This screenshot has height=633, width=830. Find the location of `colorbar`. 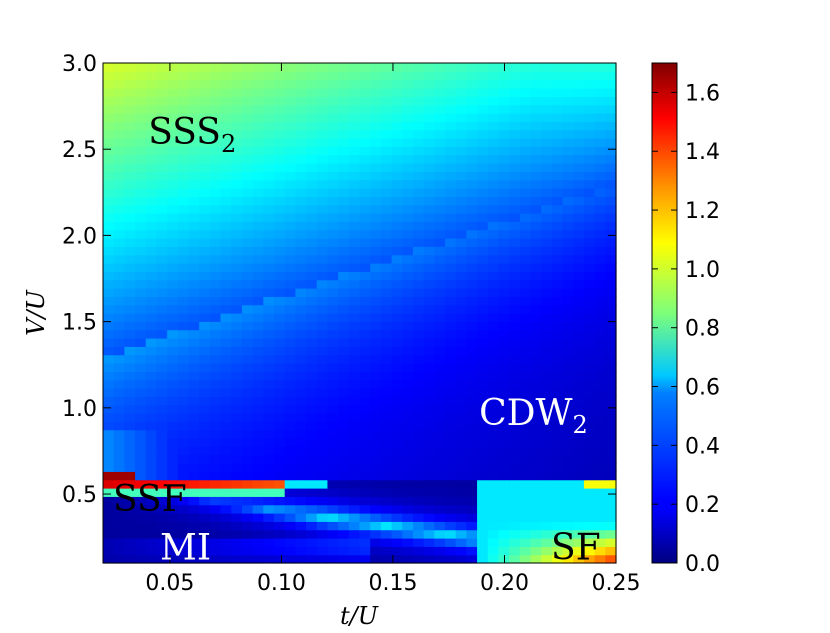

colorbar is located at coordinates (664, 313).